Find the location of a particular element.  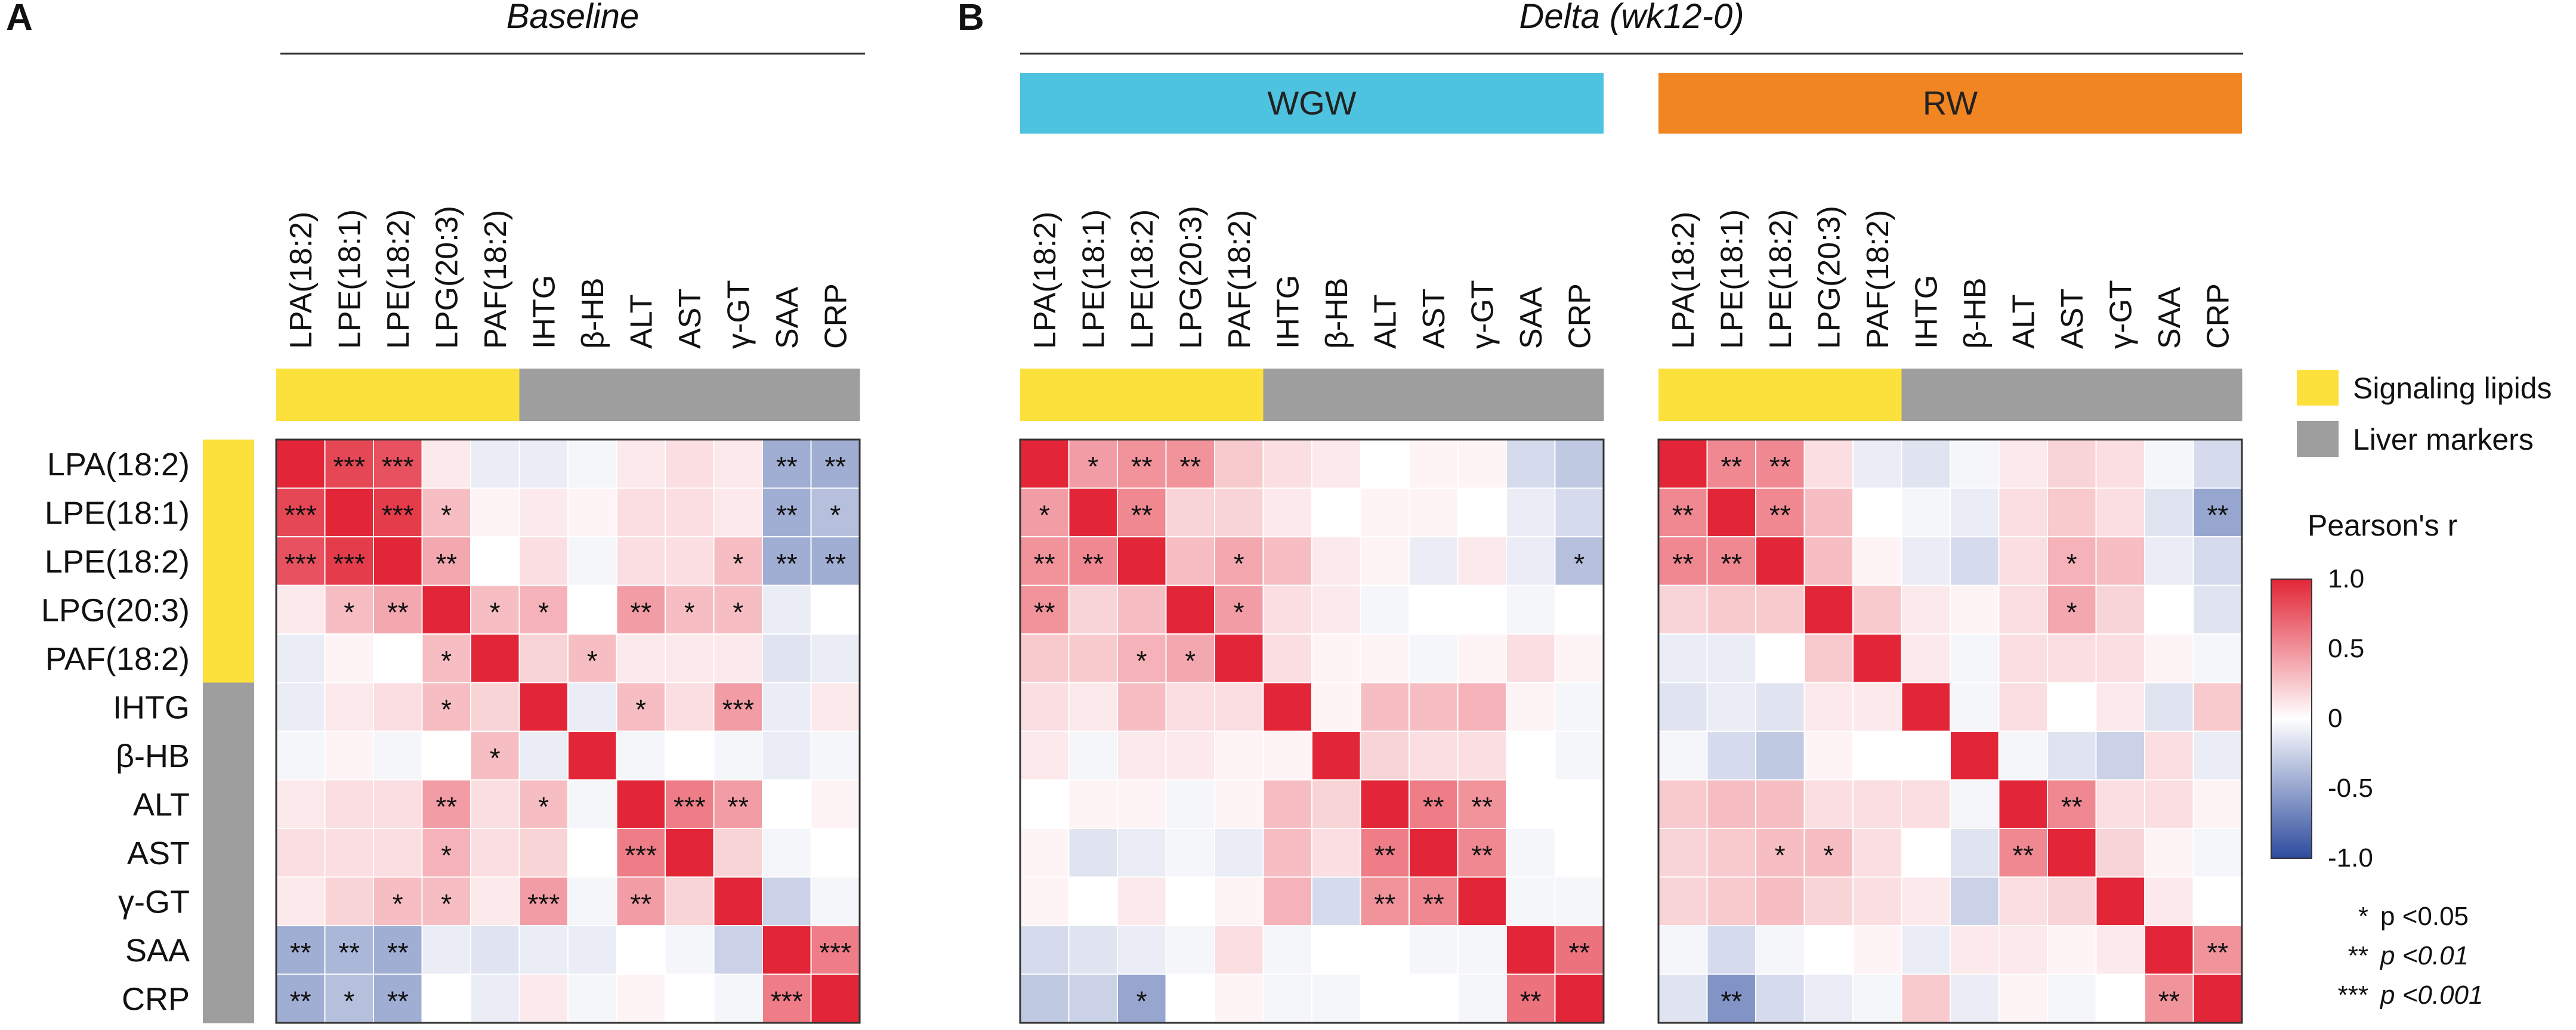

wgw-col-label: CRP is located at coordinates (1579, 316).